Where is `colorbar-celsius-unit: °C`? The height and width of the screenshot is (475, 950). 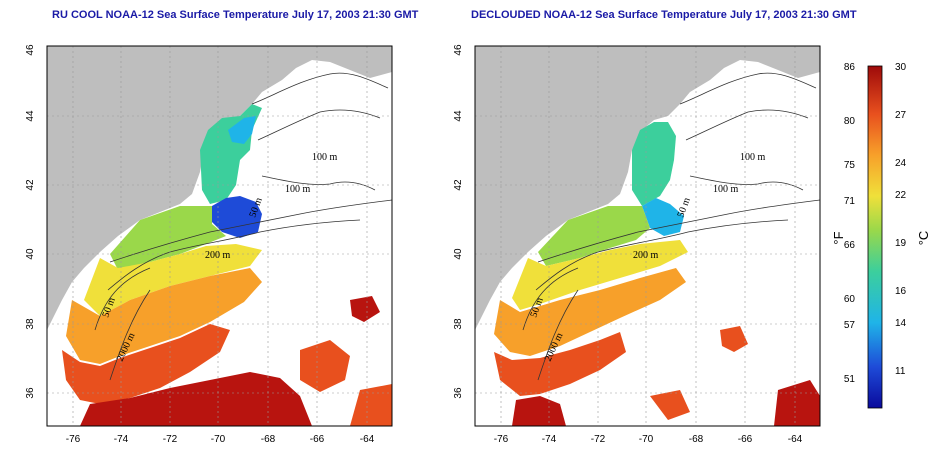
colorbar-celsius-unit: °C is located at coordinates (923, 238).